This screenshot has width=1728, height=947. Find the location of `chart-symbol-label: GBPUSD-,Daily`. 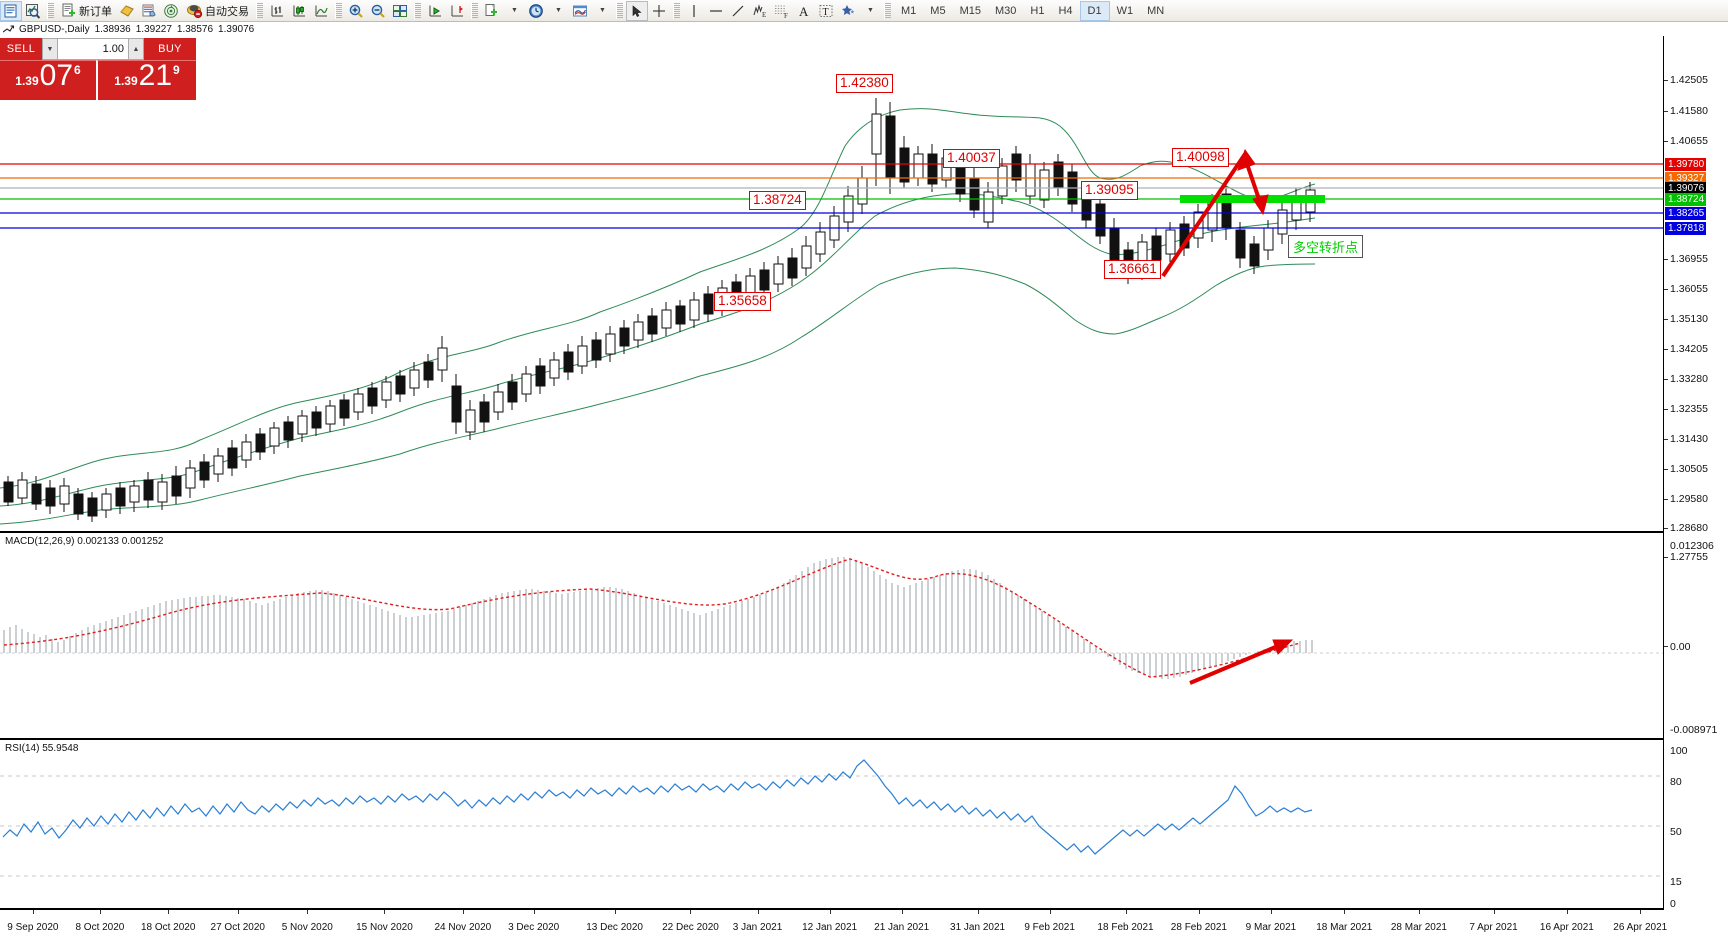

chart-symbol-label: GBPUSD-,Daily is located at coordinates (54, 29).